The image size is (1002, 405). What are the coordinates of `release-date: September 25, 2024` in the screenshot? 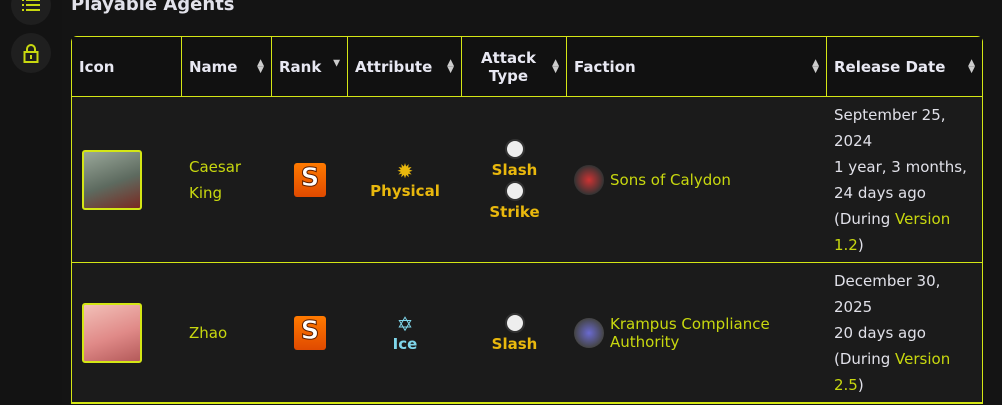 It's located at (890, 127).